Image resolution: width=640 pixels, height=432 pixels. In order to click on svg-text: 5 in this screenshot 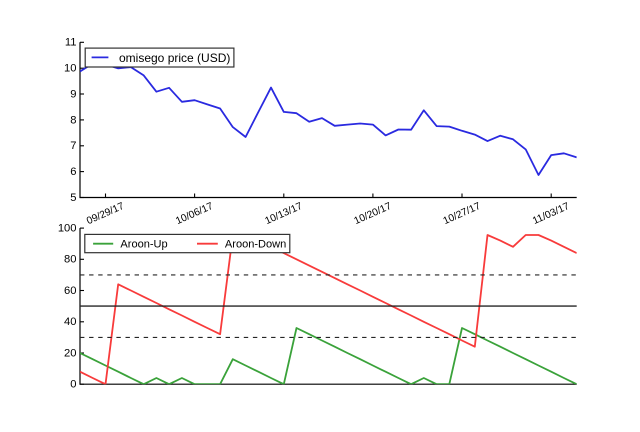, I will do `click(73, 198)`.